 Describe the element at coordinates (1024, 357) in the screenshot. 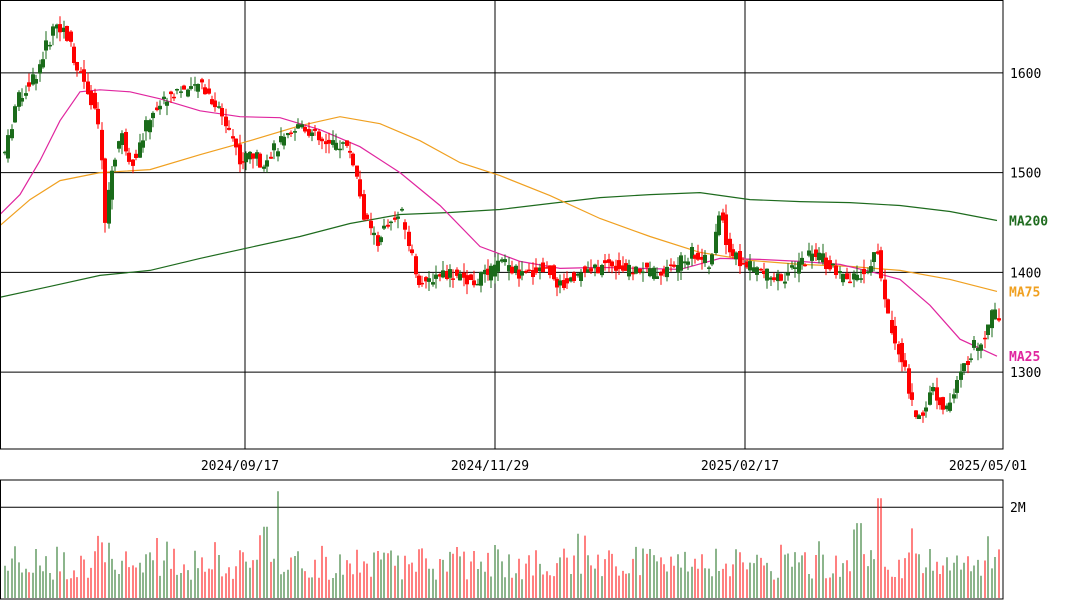

I see `ma25-label: MA25` at that location.